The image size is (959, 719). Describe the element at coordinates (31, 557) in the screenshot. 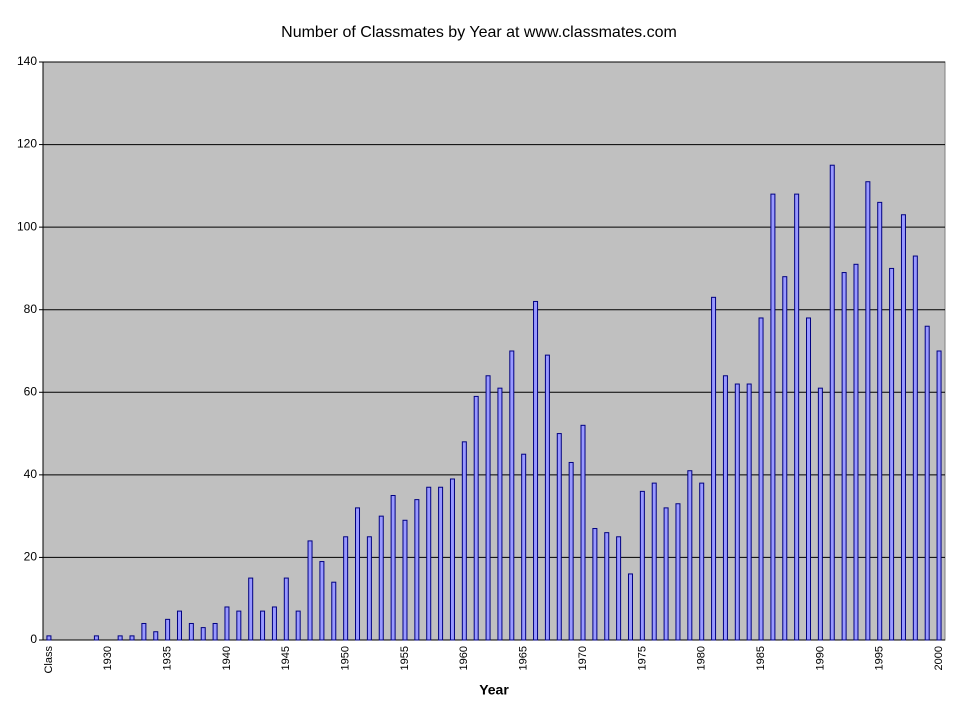

I see `y-tick-label: 20` at that location.